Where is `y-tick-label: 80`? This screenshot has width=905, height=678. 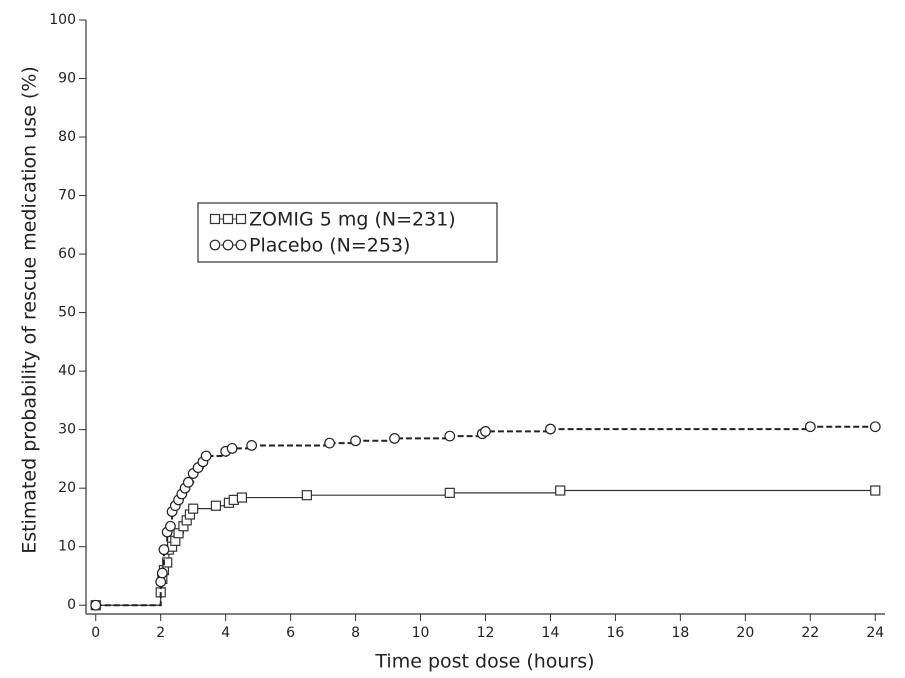
y-tick-label: 80 is located at coordinates (67, 137).